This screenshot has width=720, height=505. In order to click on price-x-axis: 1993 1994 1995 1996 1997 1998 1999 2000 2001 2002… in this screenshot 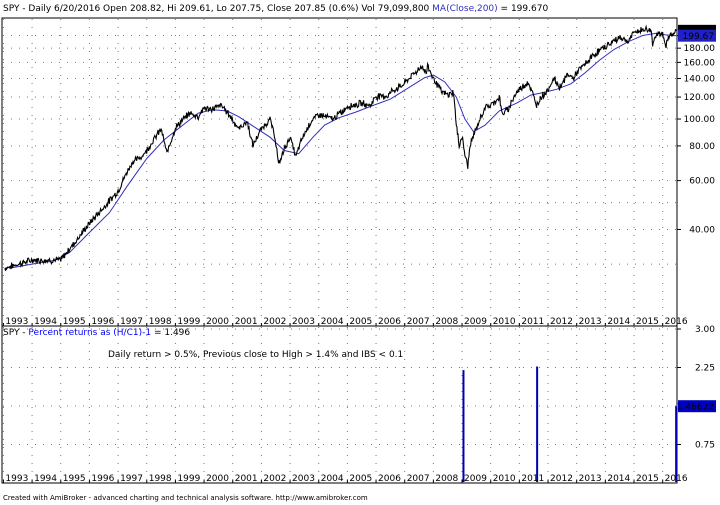, I will do `click(345, 322)`.